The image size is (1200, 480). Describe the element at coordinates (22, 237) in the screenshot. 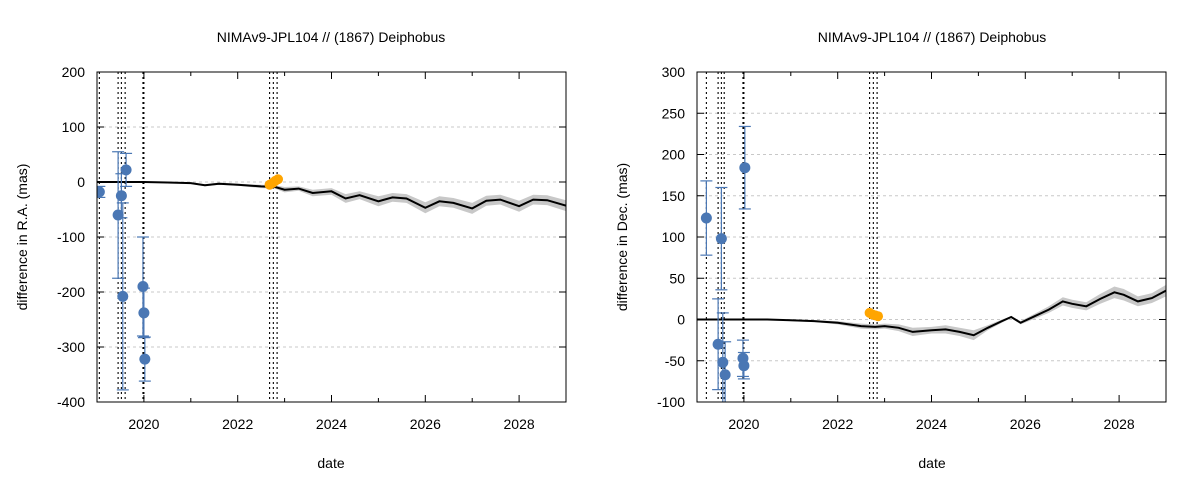

I see `y-axis-label: difference in R.A. (mas)` at that location.